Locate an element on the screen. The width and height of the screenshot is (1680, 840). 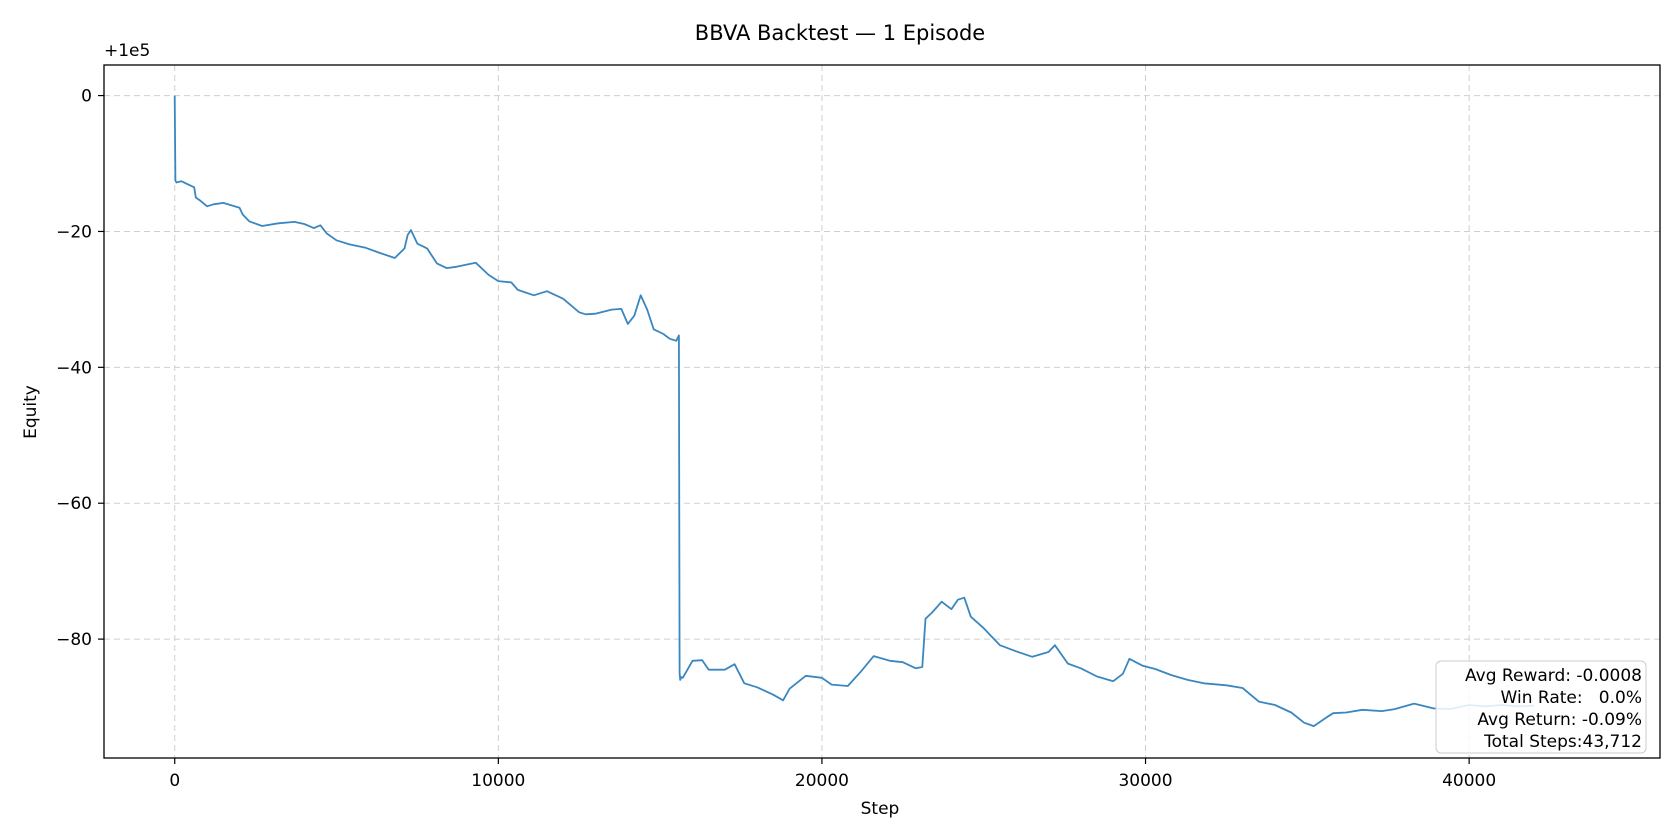
y-offset-label: +1e5 is located at coordinates (127, 51).